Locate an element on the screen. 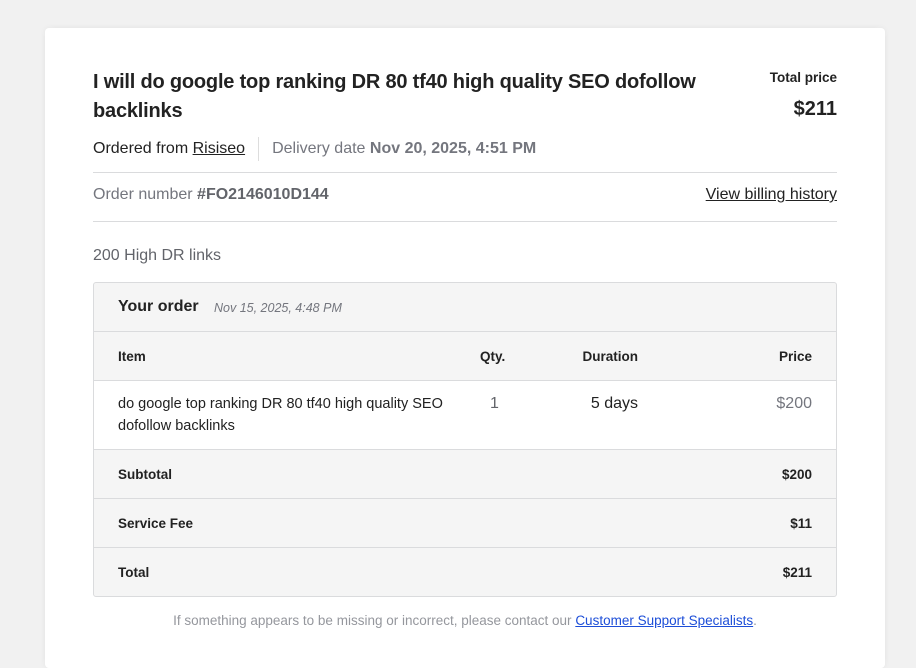 This screenshot has width=916, height=668. order-date: Nov 15, 2025, 4:48 PM is located at coordinates (278, 308).